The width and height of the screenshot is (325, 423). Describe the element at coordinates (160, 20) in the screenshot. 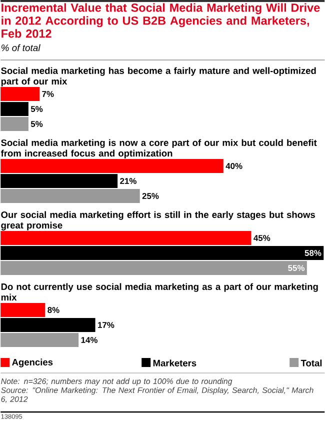

I see `chart-title: Incremental Value that Social Media Marketing Will Drive in 2012 According to US B2B Agencies and Marketers, Feb 2012` at that location.